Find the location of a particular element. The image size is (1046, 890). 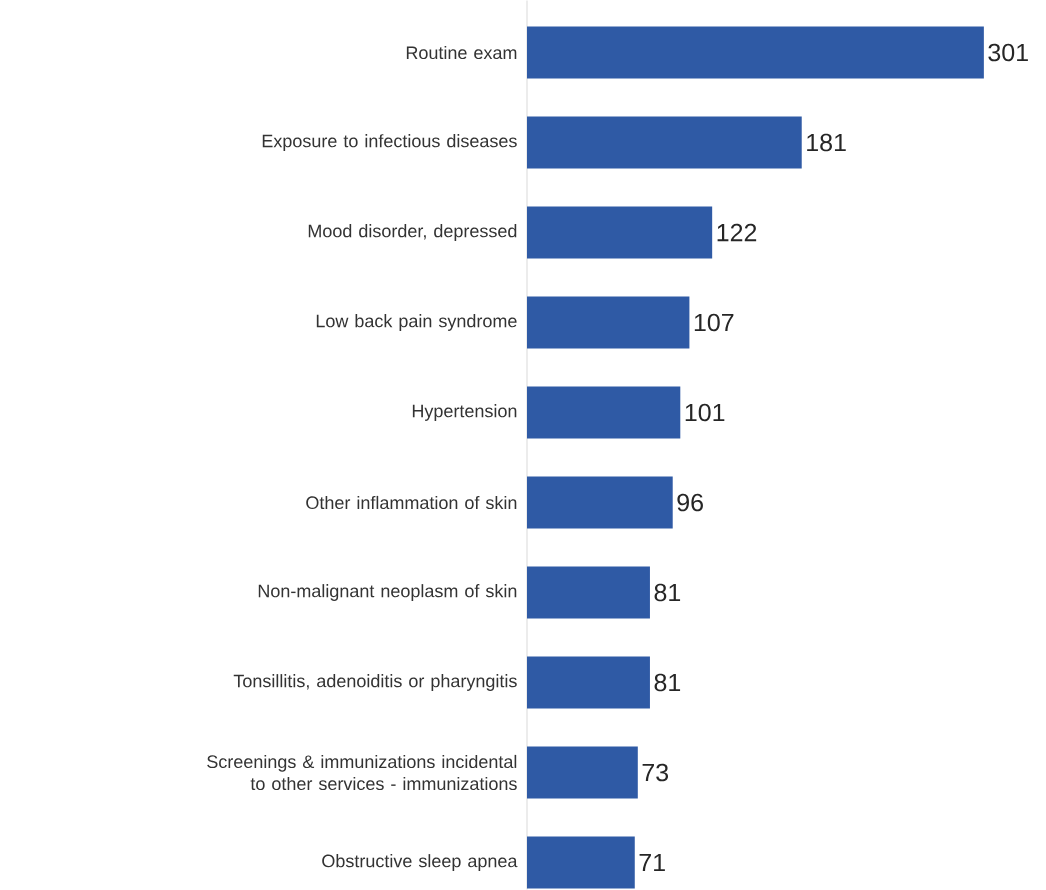

y-tick-label: Other inflammation of skin is located at coordinates (411, 502).